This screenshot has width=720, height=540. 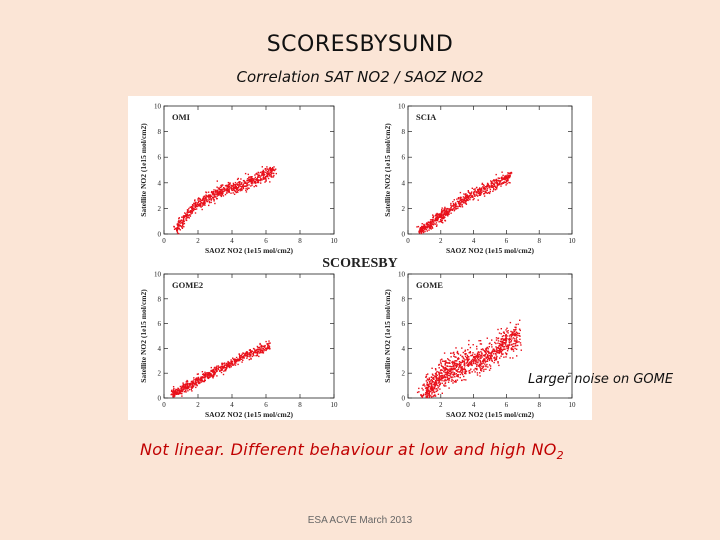 What do you see at coordinates (404, 374) in the screenshot?
I see `y-tick-label: 2` at bounding box center [404, 374].